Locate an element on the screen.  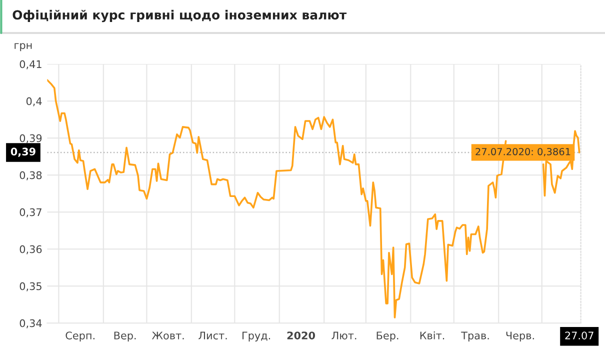
x-tick-label: Лют. is located at coordinates (344, 336).